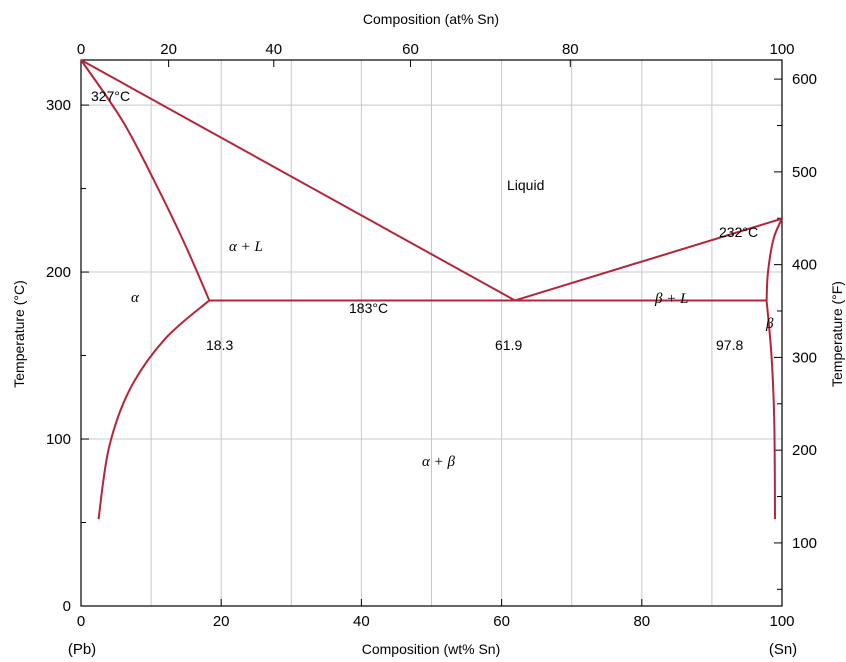  I want to click on right-tick-label: 300, so click(804, 357).